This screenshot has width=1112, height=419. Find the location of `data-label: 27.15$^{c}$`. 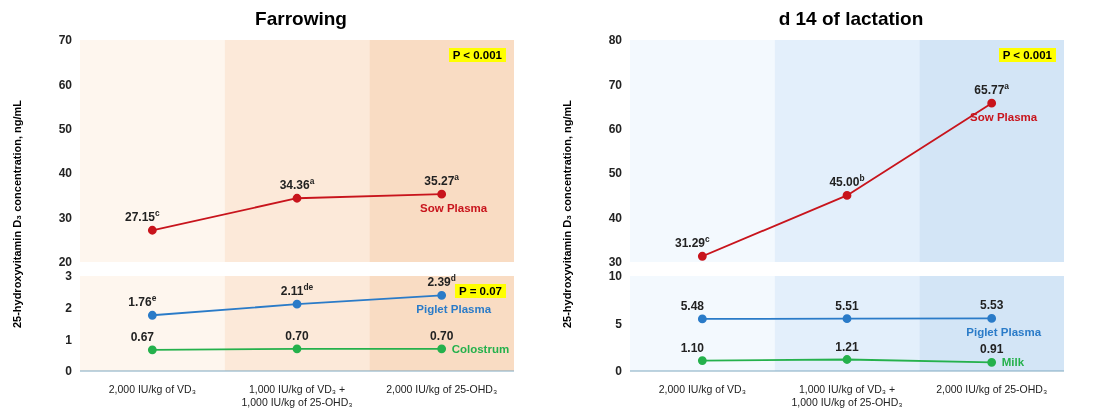

data-label: 27.15$^{c}$ is located at coordinates (142, 216).